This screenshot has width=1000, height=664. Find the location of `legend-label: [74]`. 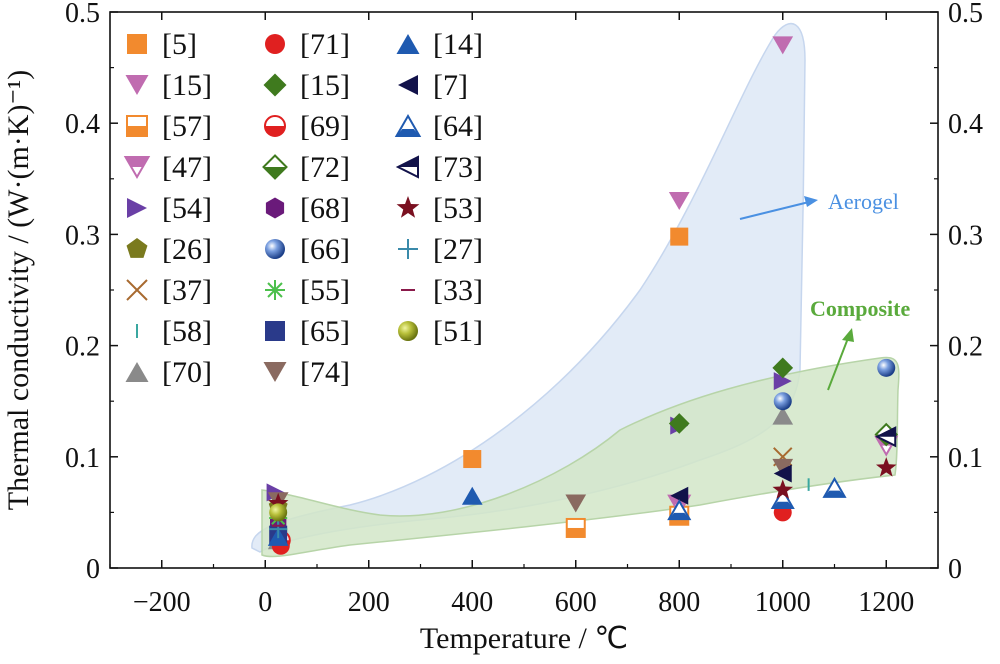

legend-label: [74] is located at coordinates (325, 372).